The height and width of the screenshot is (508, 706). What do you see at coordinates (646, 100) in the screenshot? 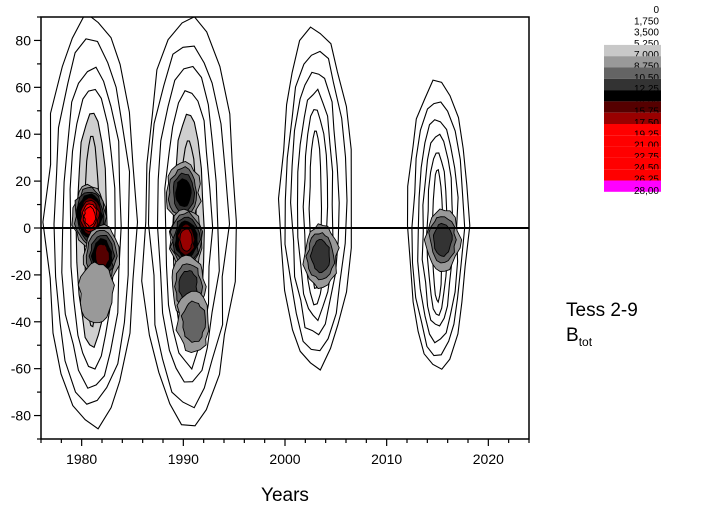
I see `color-scale-label: 14,00` at bounding box center [646, 100].